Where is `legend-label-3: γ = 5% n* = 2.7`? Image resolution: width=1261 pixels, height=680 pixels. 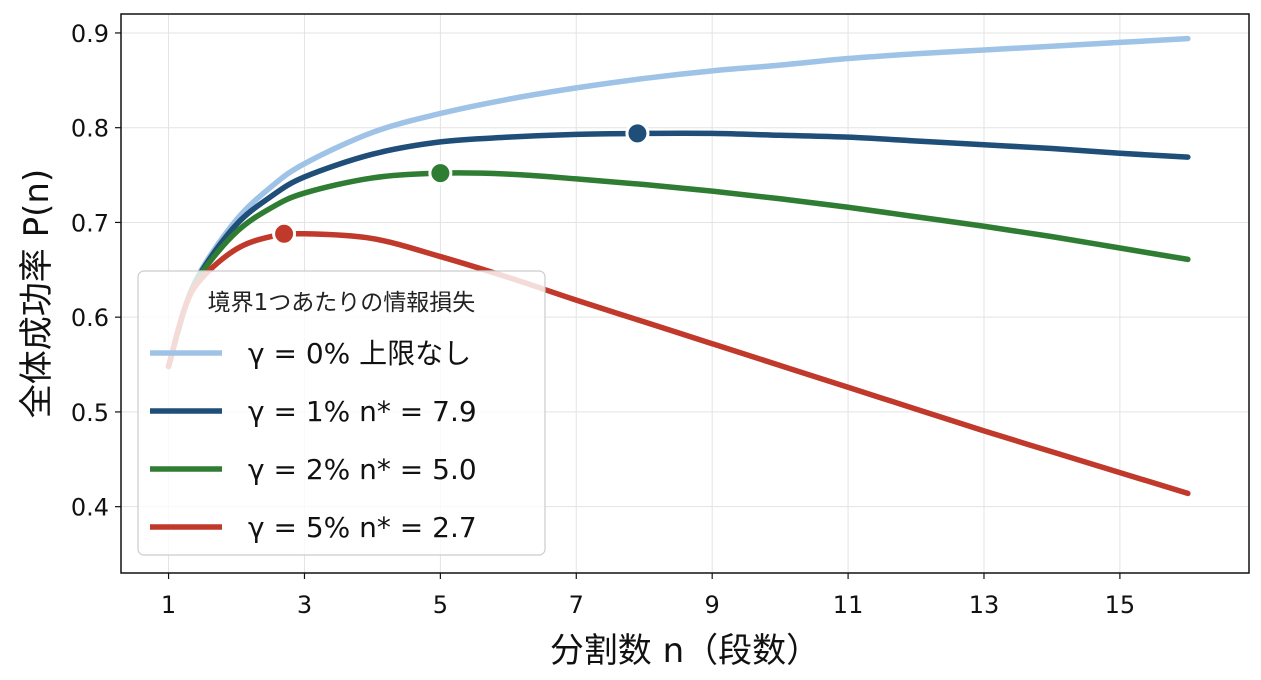 legend-label-3: γ = 5% n* = 2.7 is located at coordinates (362, 527).